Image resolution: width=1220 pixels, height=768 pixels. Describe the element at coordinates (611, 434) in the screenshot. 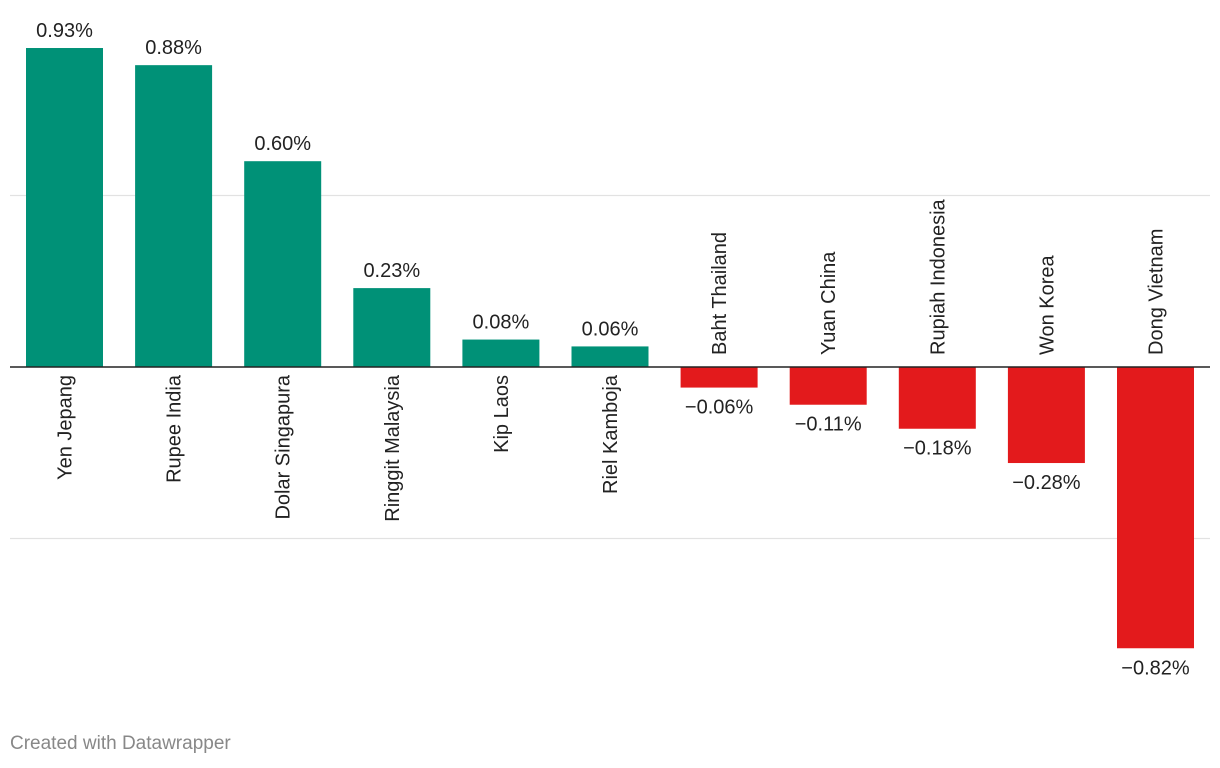

I see `category-label: Riel Kamboja` at that location.